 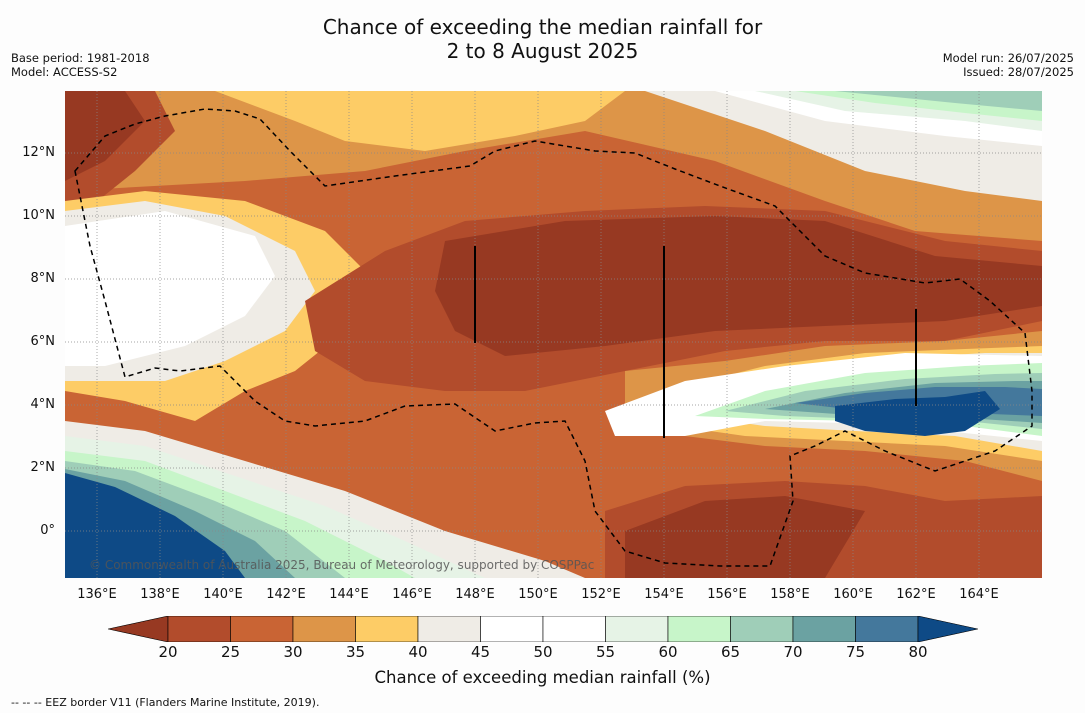 I want to click on colorbar-tick-label: 70, so click(x=793, y=652).